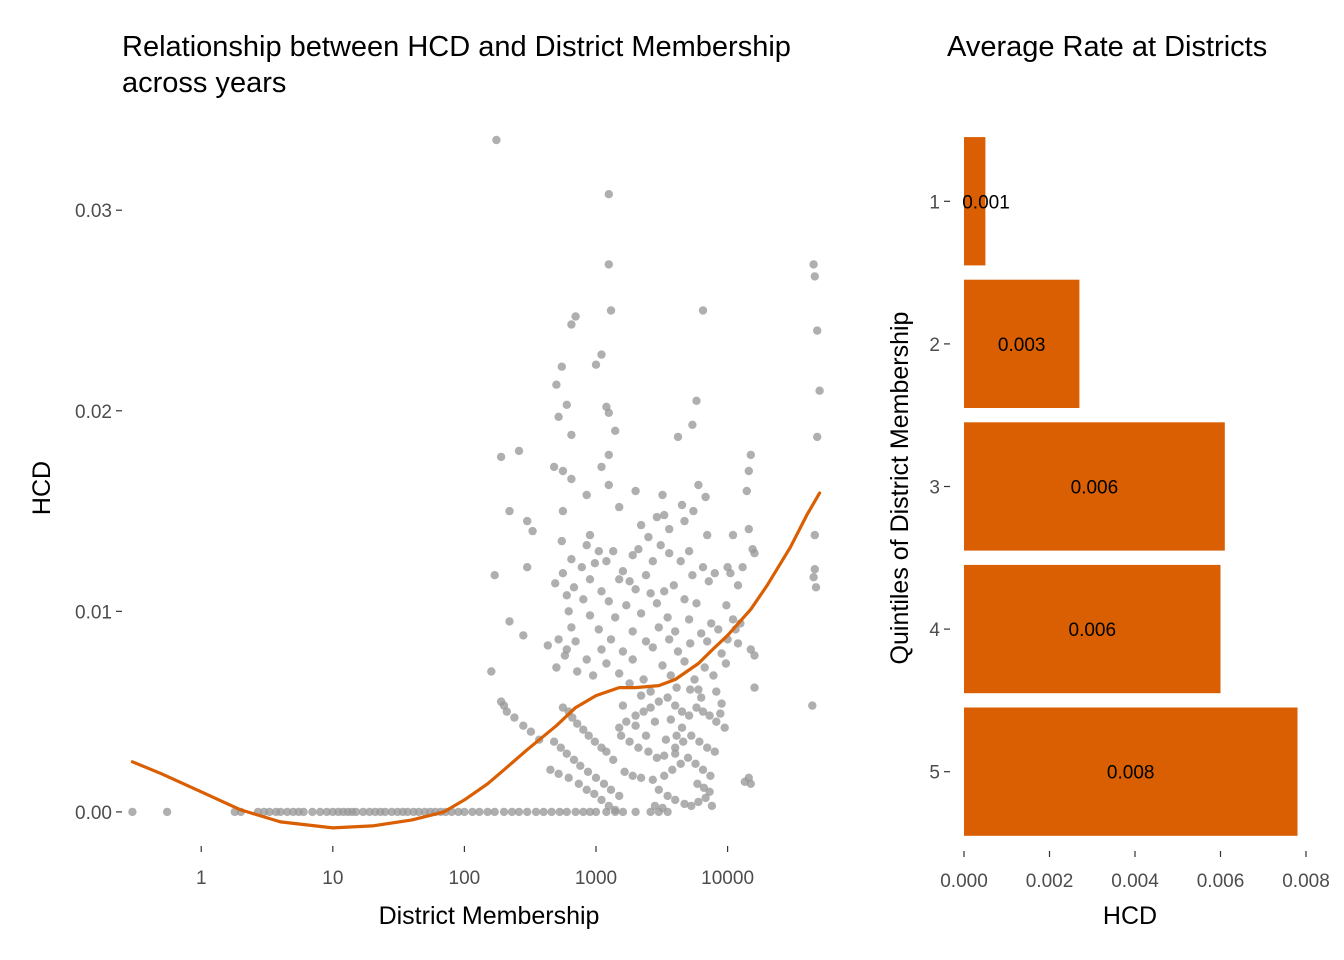 This screenshot has width=1344, height=960. What do you see at coordinates (93, 412) in the screenshot?
I see `scatter-y-tick-label: 0.02` at bounding box center [93, 412].